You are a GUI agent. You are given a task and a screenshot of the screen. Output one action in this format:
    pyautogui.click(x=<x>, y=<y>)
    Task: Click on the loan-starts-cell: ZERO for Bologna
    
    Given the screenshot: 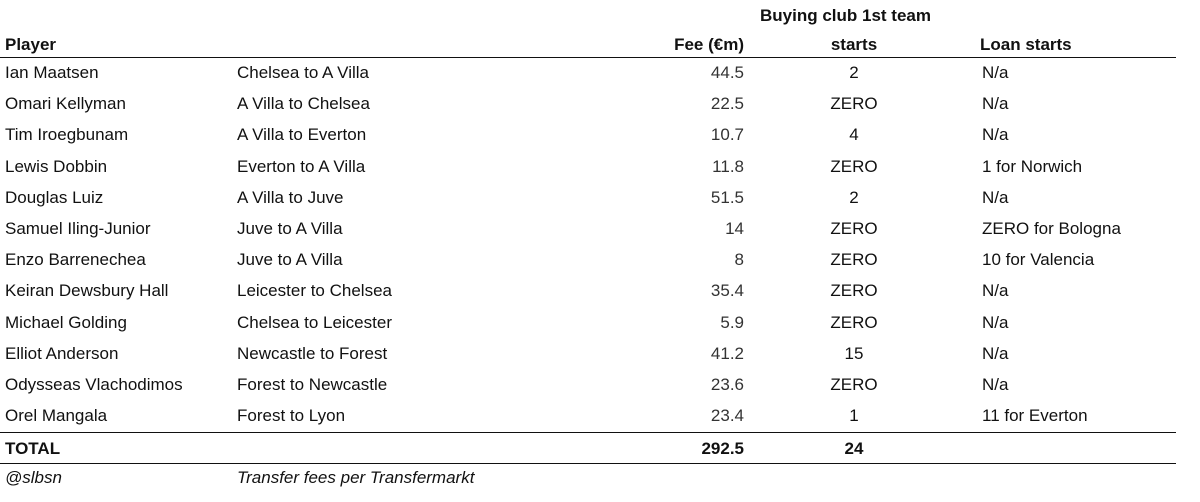 What is the action you would take?
    pyautogui.click(x=1051, y=228)
    